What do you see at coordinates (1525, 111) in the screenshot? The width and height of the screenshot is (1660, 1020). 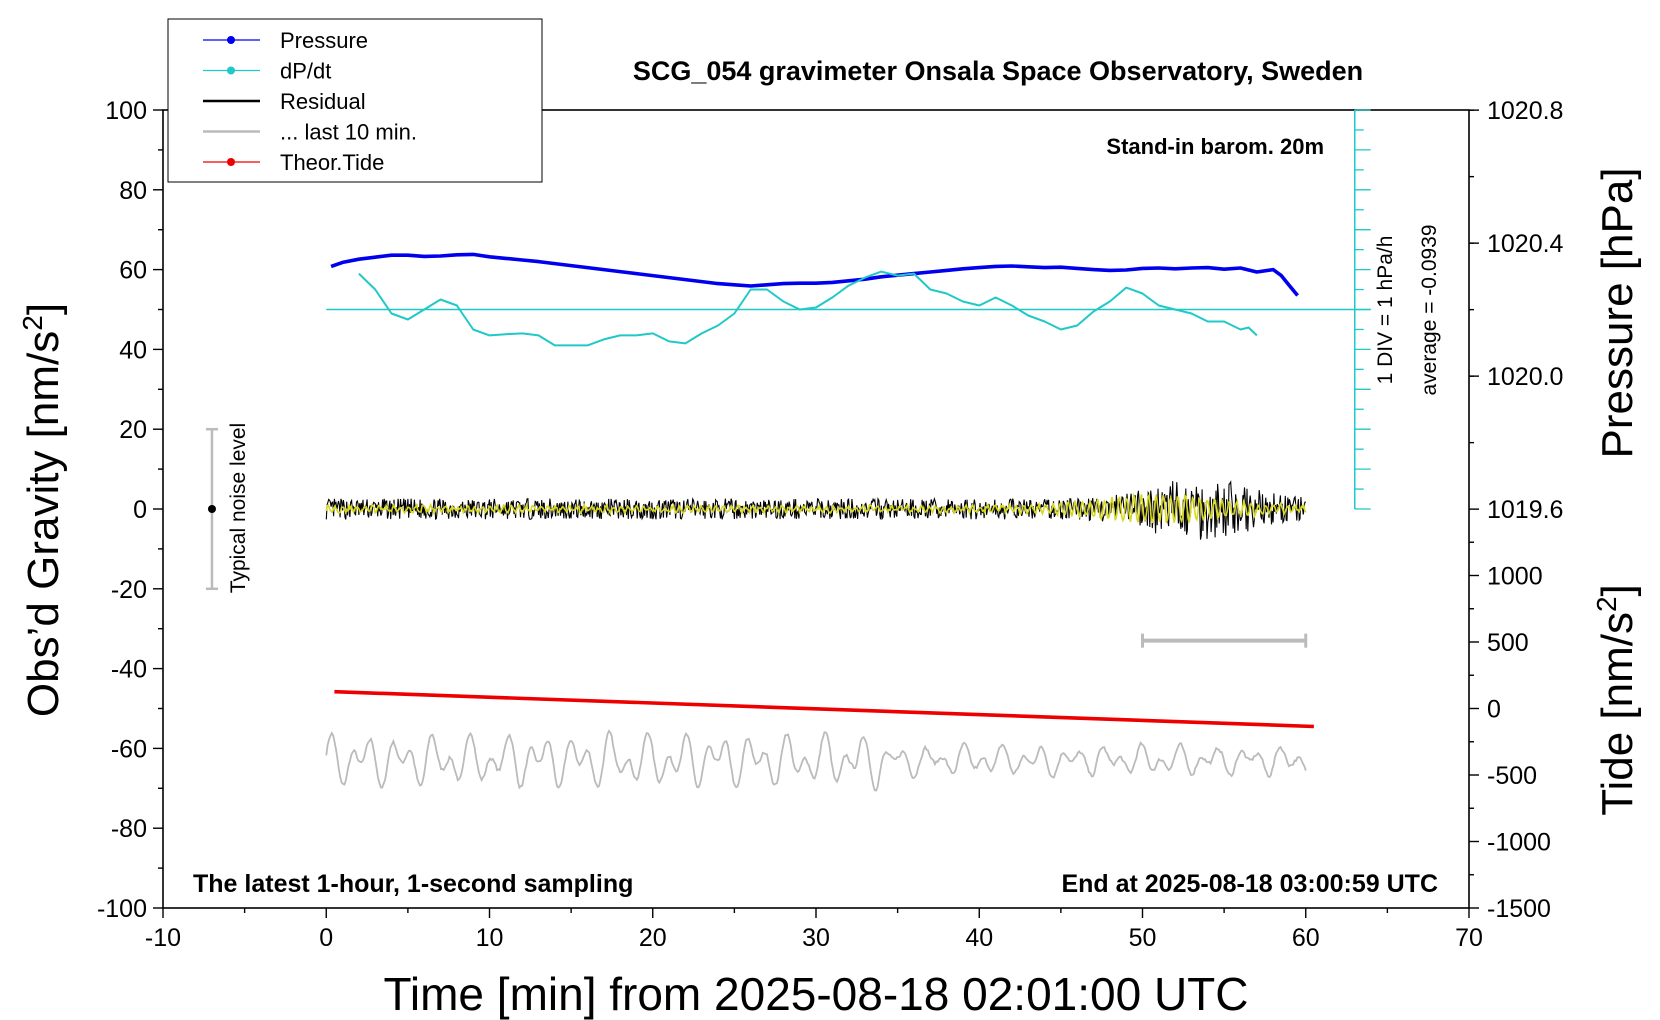 I see `pressure-tick-label: 1020.8` at bounding box center [1525, 111].